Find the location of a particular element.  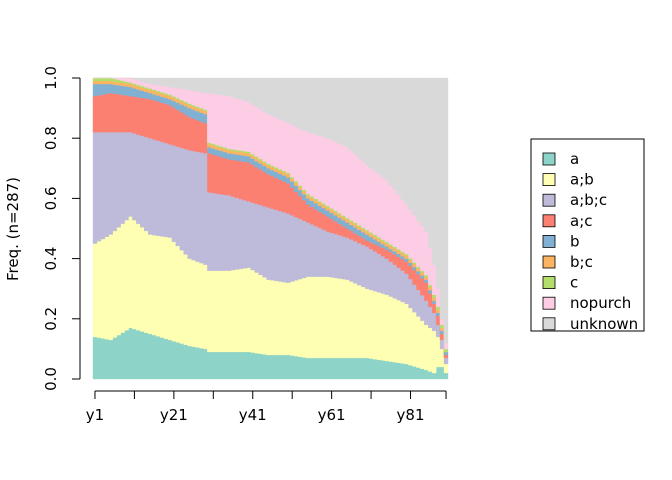

y-tick-label: 0.6 is located at coordinates (51, 198).